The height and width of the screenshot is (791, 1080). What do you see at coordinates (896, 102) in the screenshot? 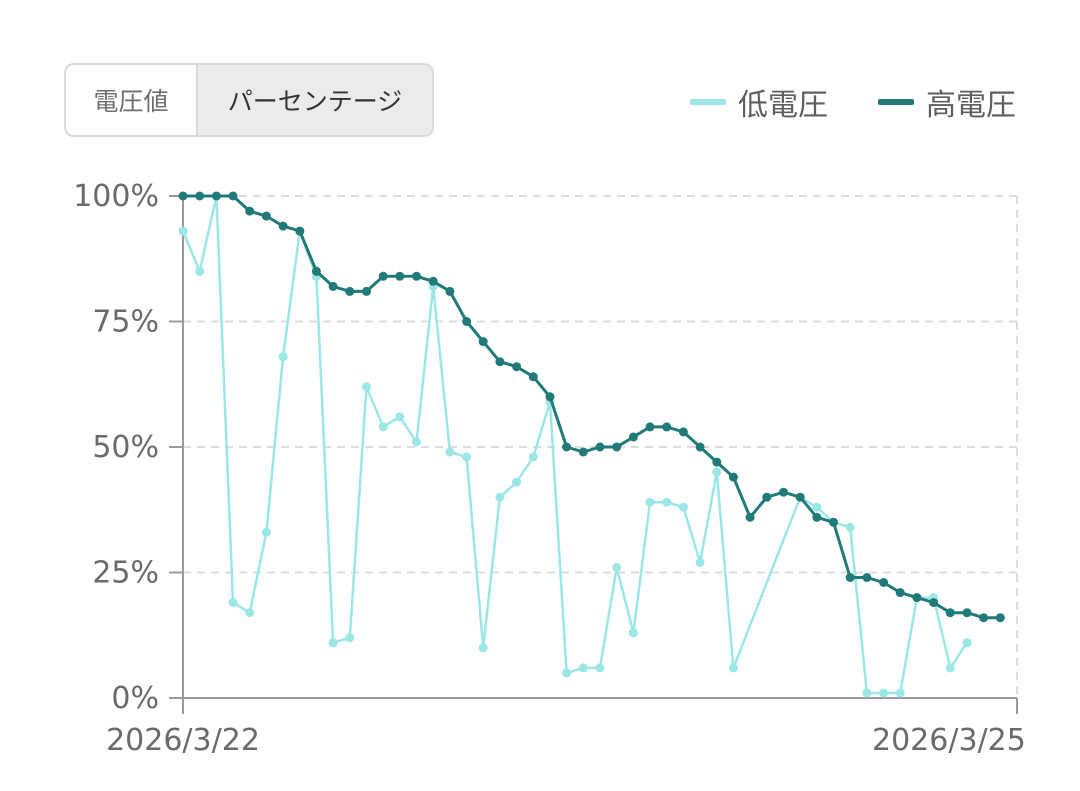
I see `high-voltage-swatch` at bounding box center [896, 102].